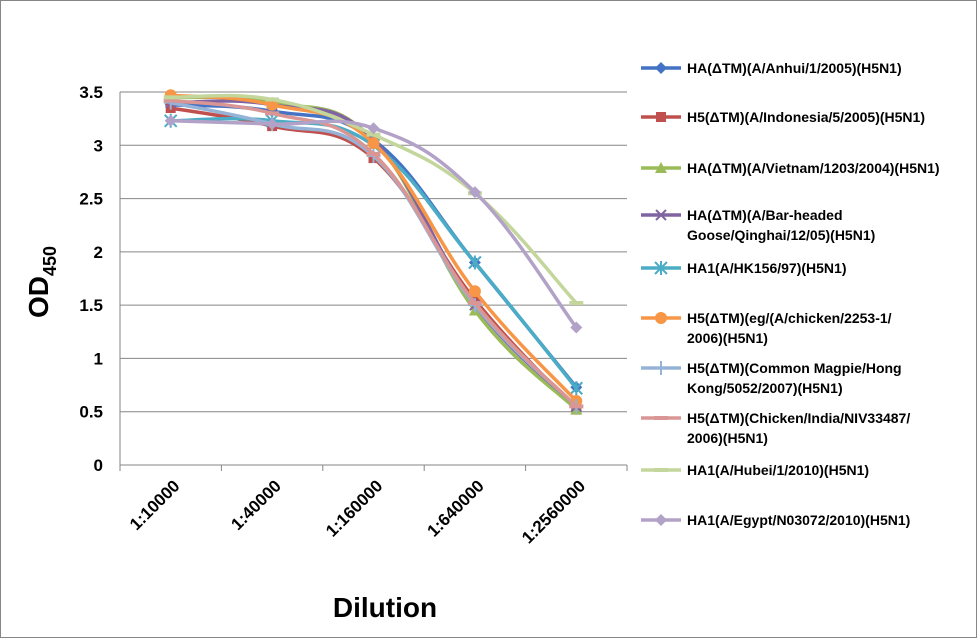 The image size is (977, 638). Describe the element at coordinates (155, 505) in the screenshot. I see `x-tick-label: 1:10000` at that location.